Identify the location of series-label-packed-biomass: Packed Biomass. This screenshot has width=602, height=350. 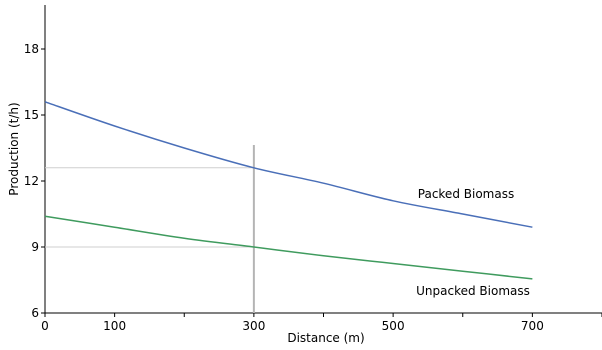
(466, 194).